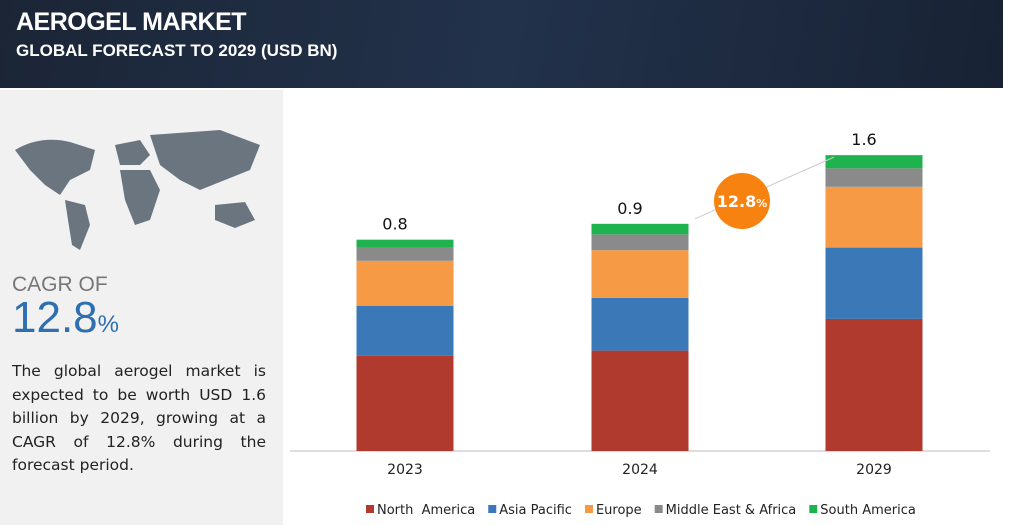 The width and height of the screenshot is (1032, 525). I want to click on x-tick-label: 2023, so click(405, 470).